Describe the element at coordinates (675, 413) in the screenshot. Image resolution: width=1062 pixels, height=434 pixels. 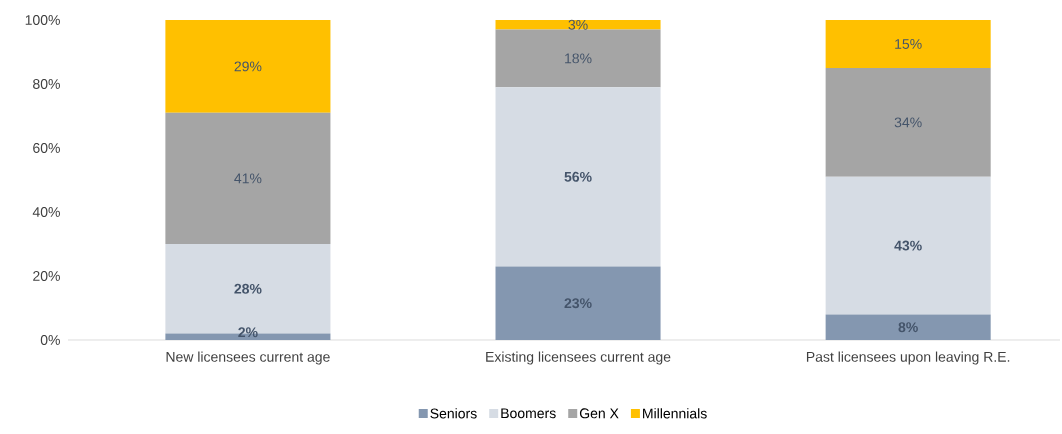
I see `legend-label: Millennials` at that location.